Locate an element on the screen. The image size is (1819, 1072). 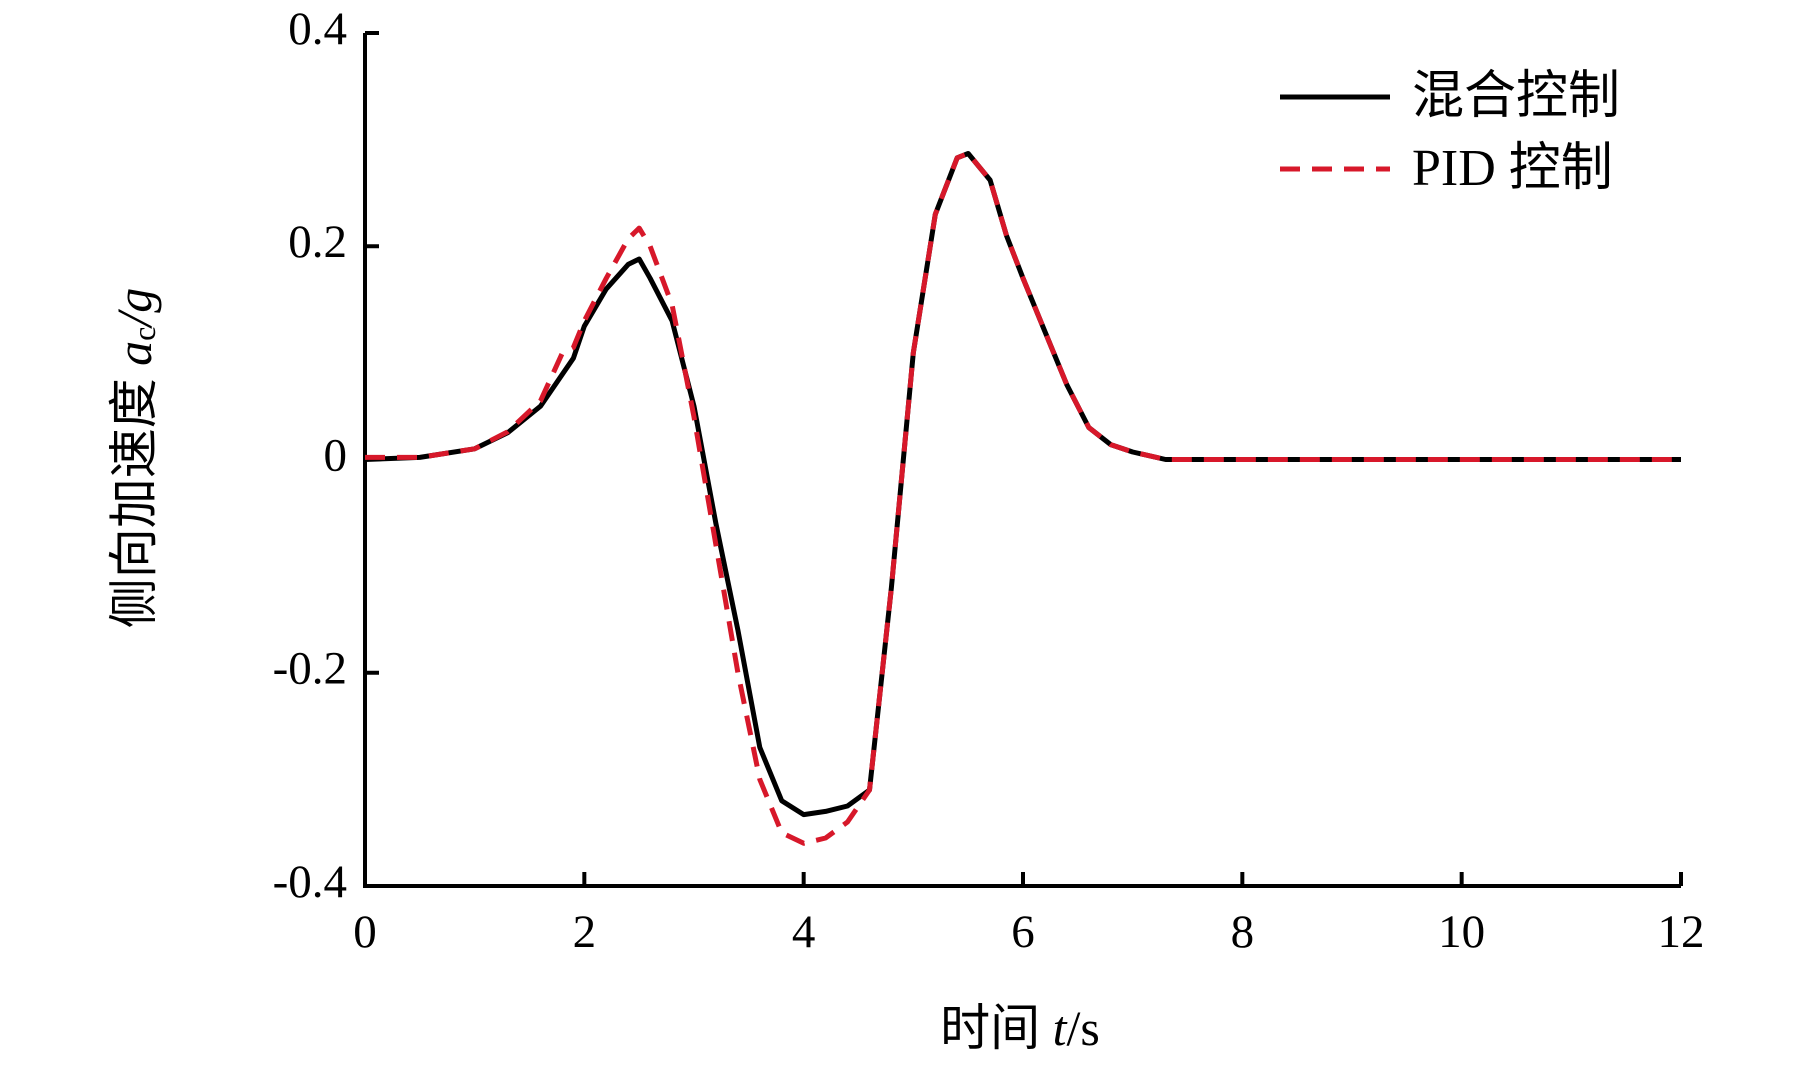
y-axis-title: 侧向加速度 ac/g is located at coordinates (134, 458).